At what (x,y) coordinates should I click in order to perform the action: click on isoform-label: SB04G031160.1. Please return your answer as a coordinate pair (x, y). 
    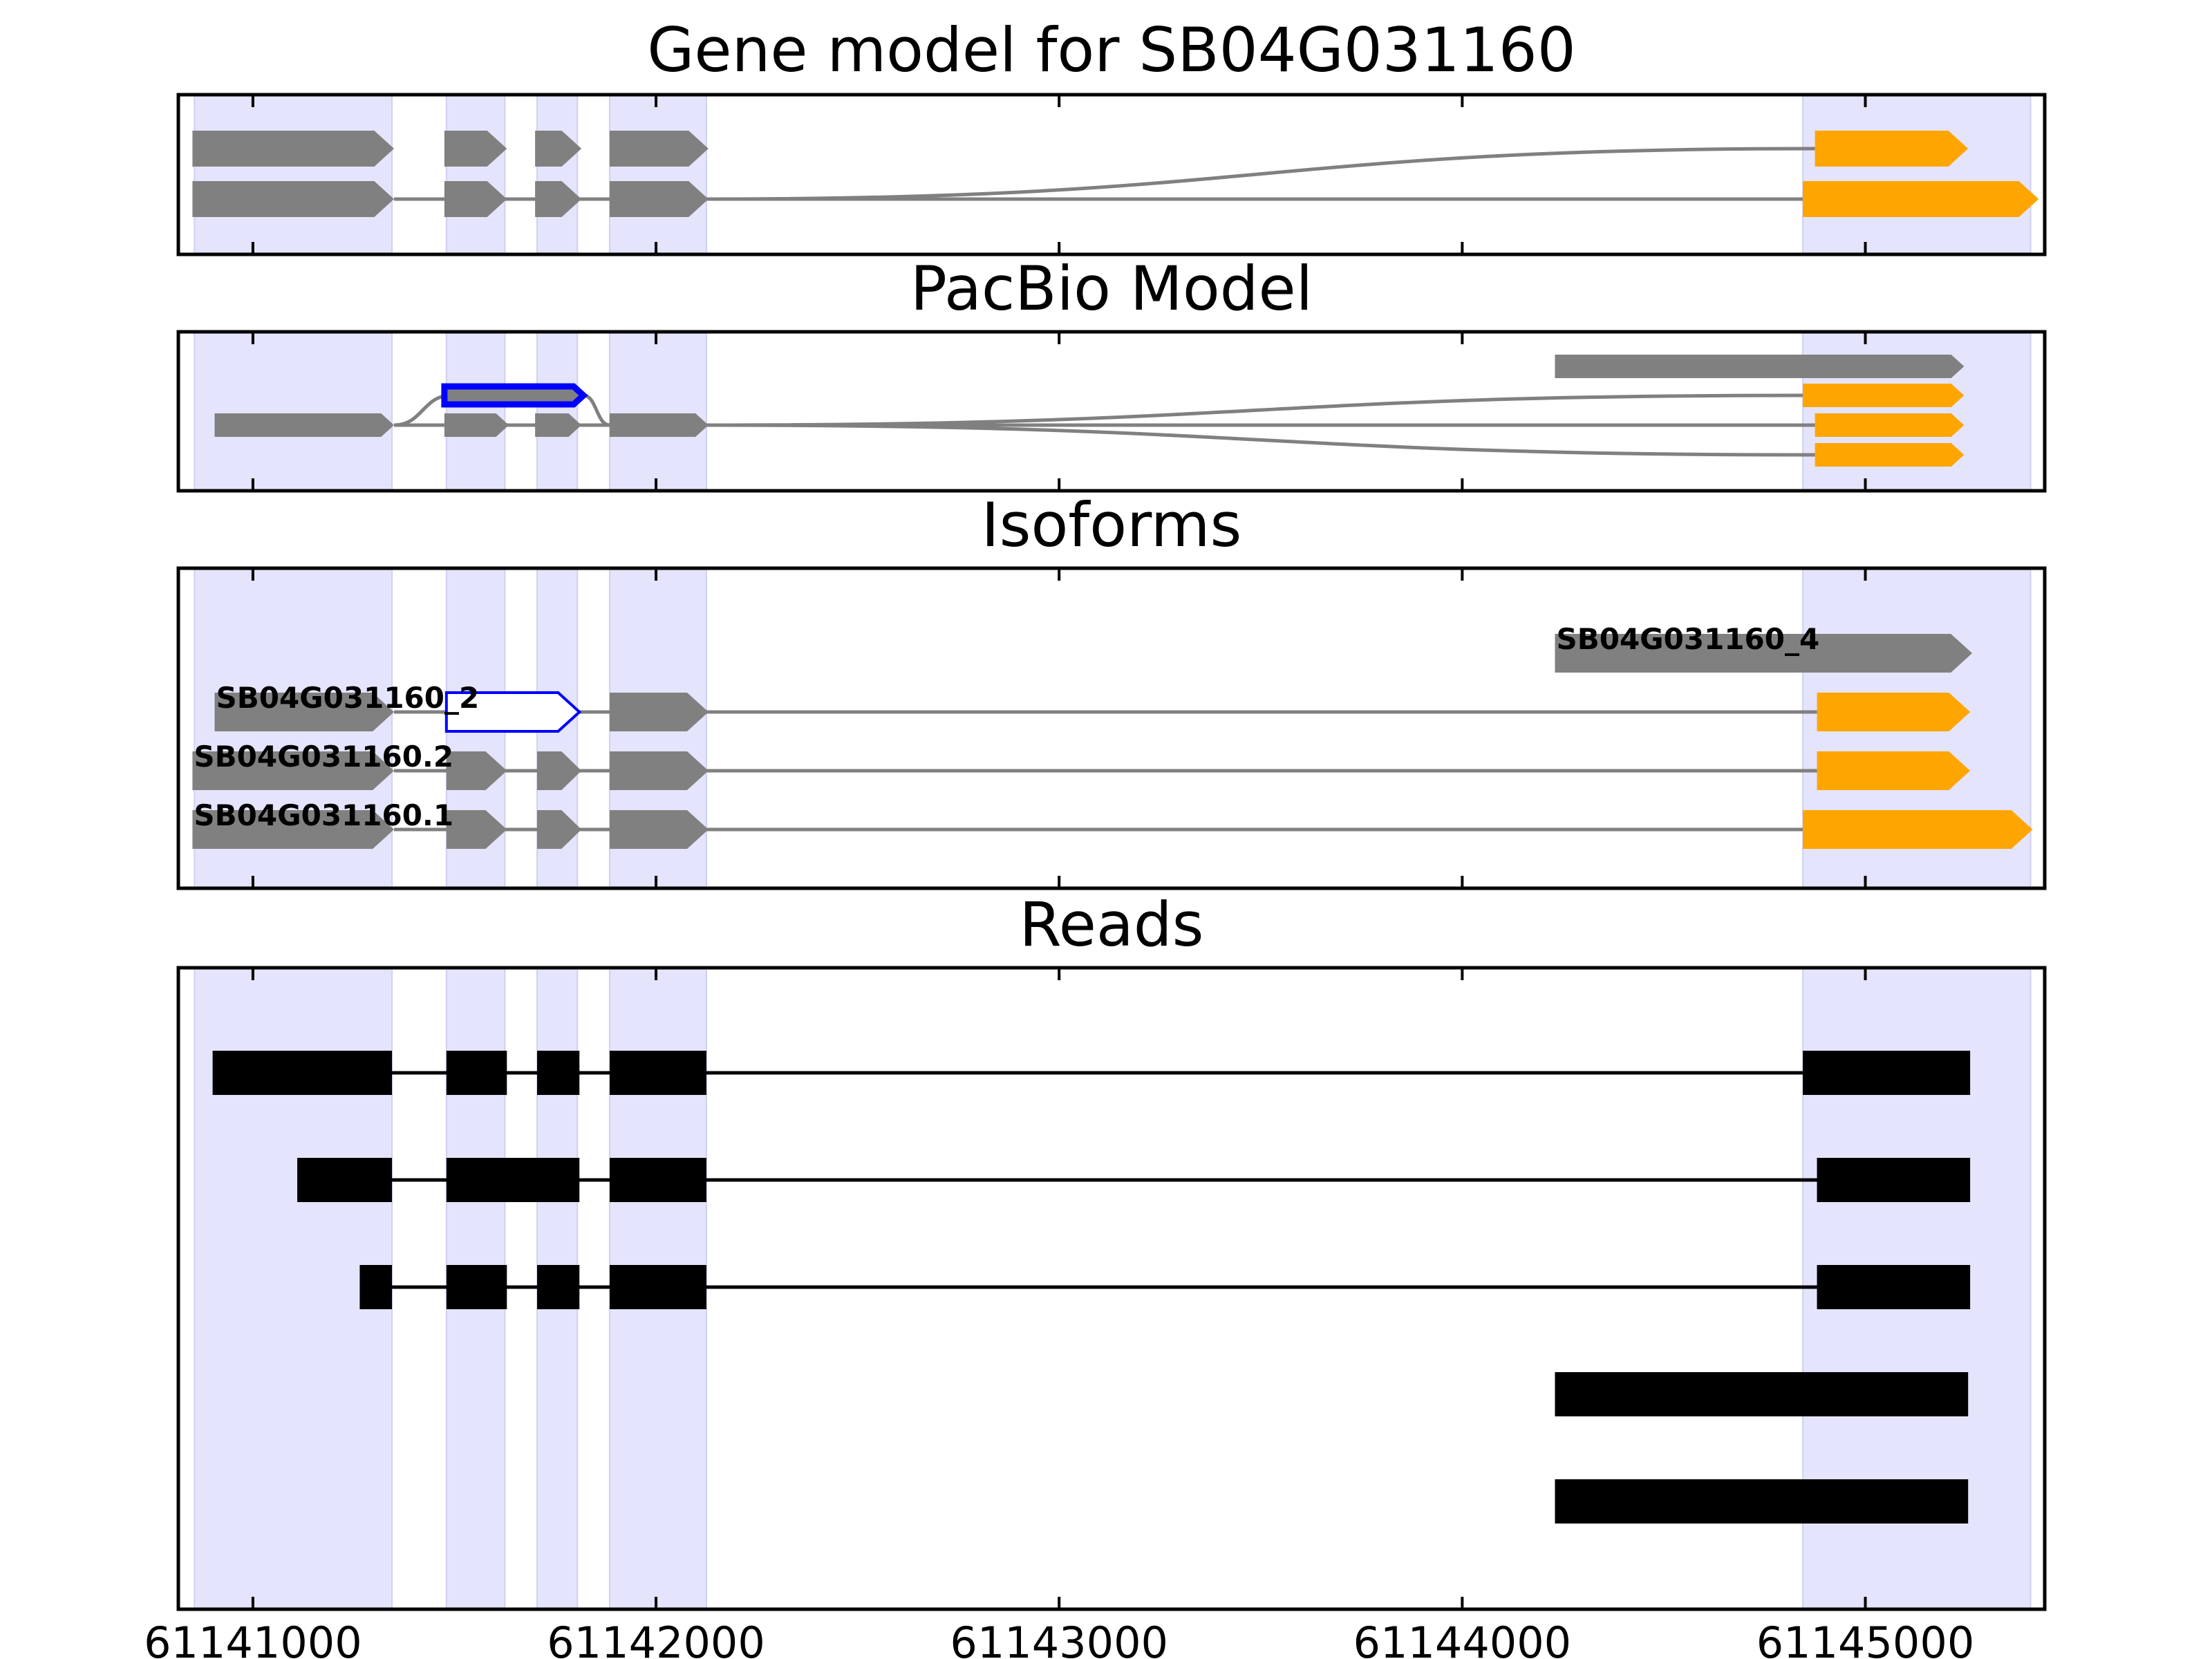
    Looking at the image, I should click on (323, 815).